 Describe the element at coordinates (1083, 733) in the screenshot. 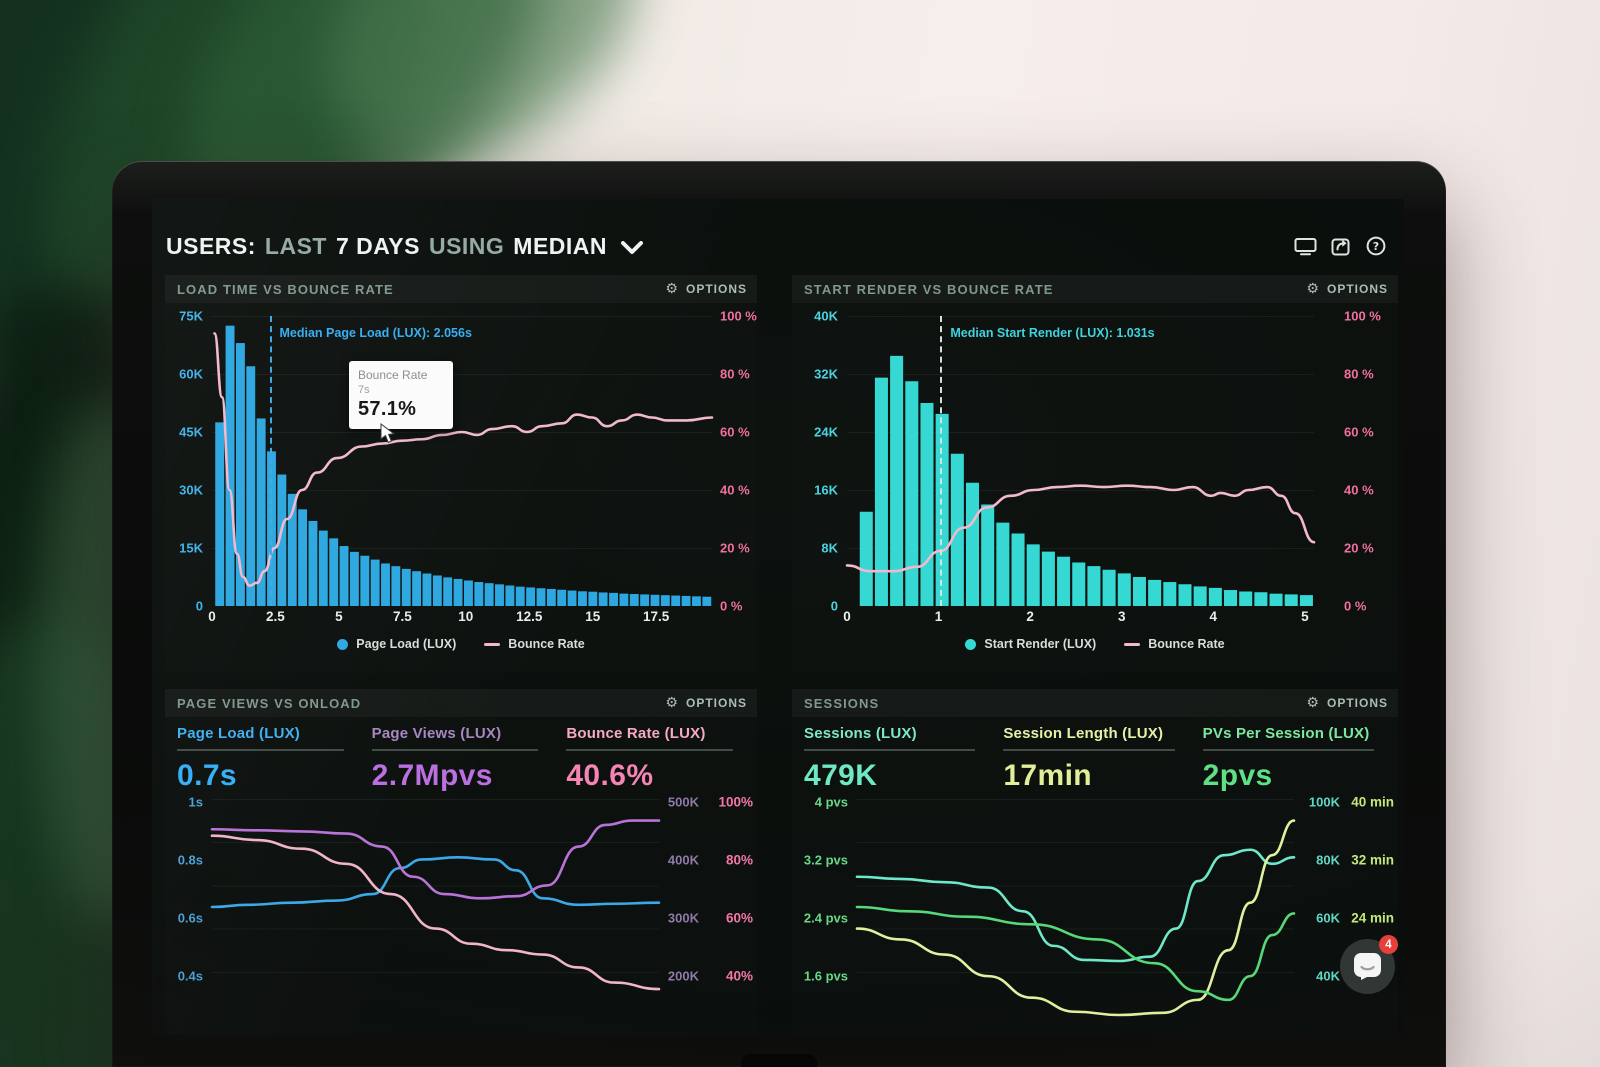

I see `metric-label: Session Length (LUX)` at that location.